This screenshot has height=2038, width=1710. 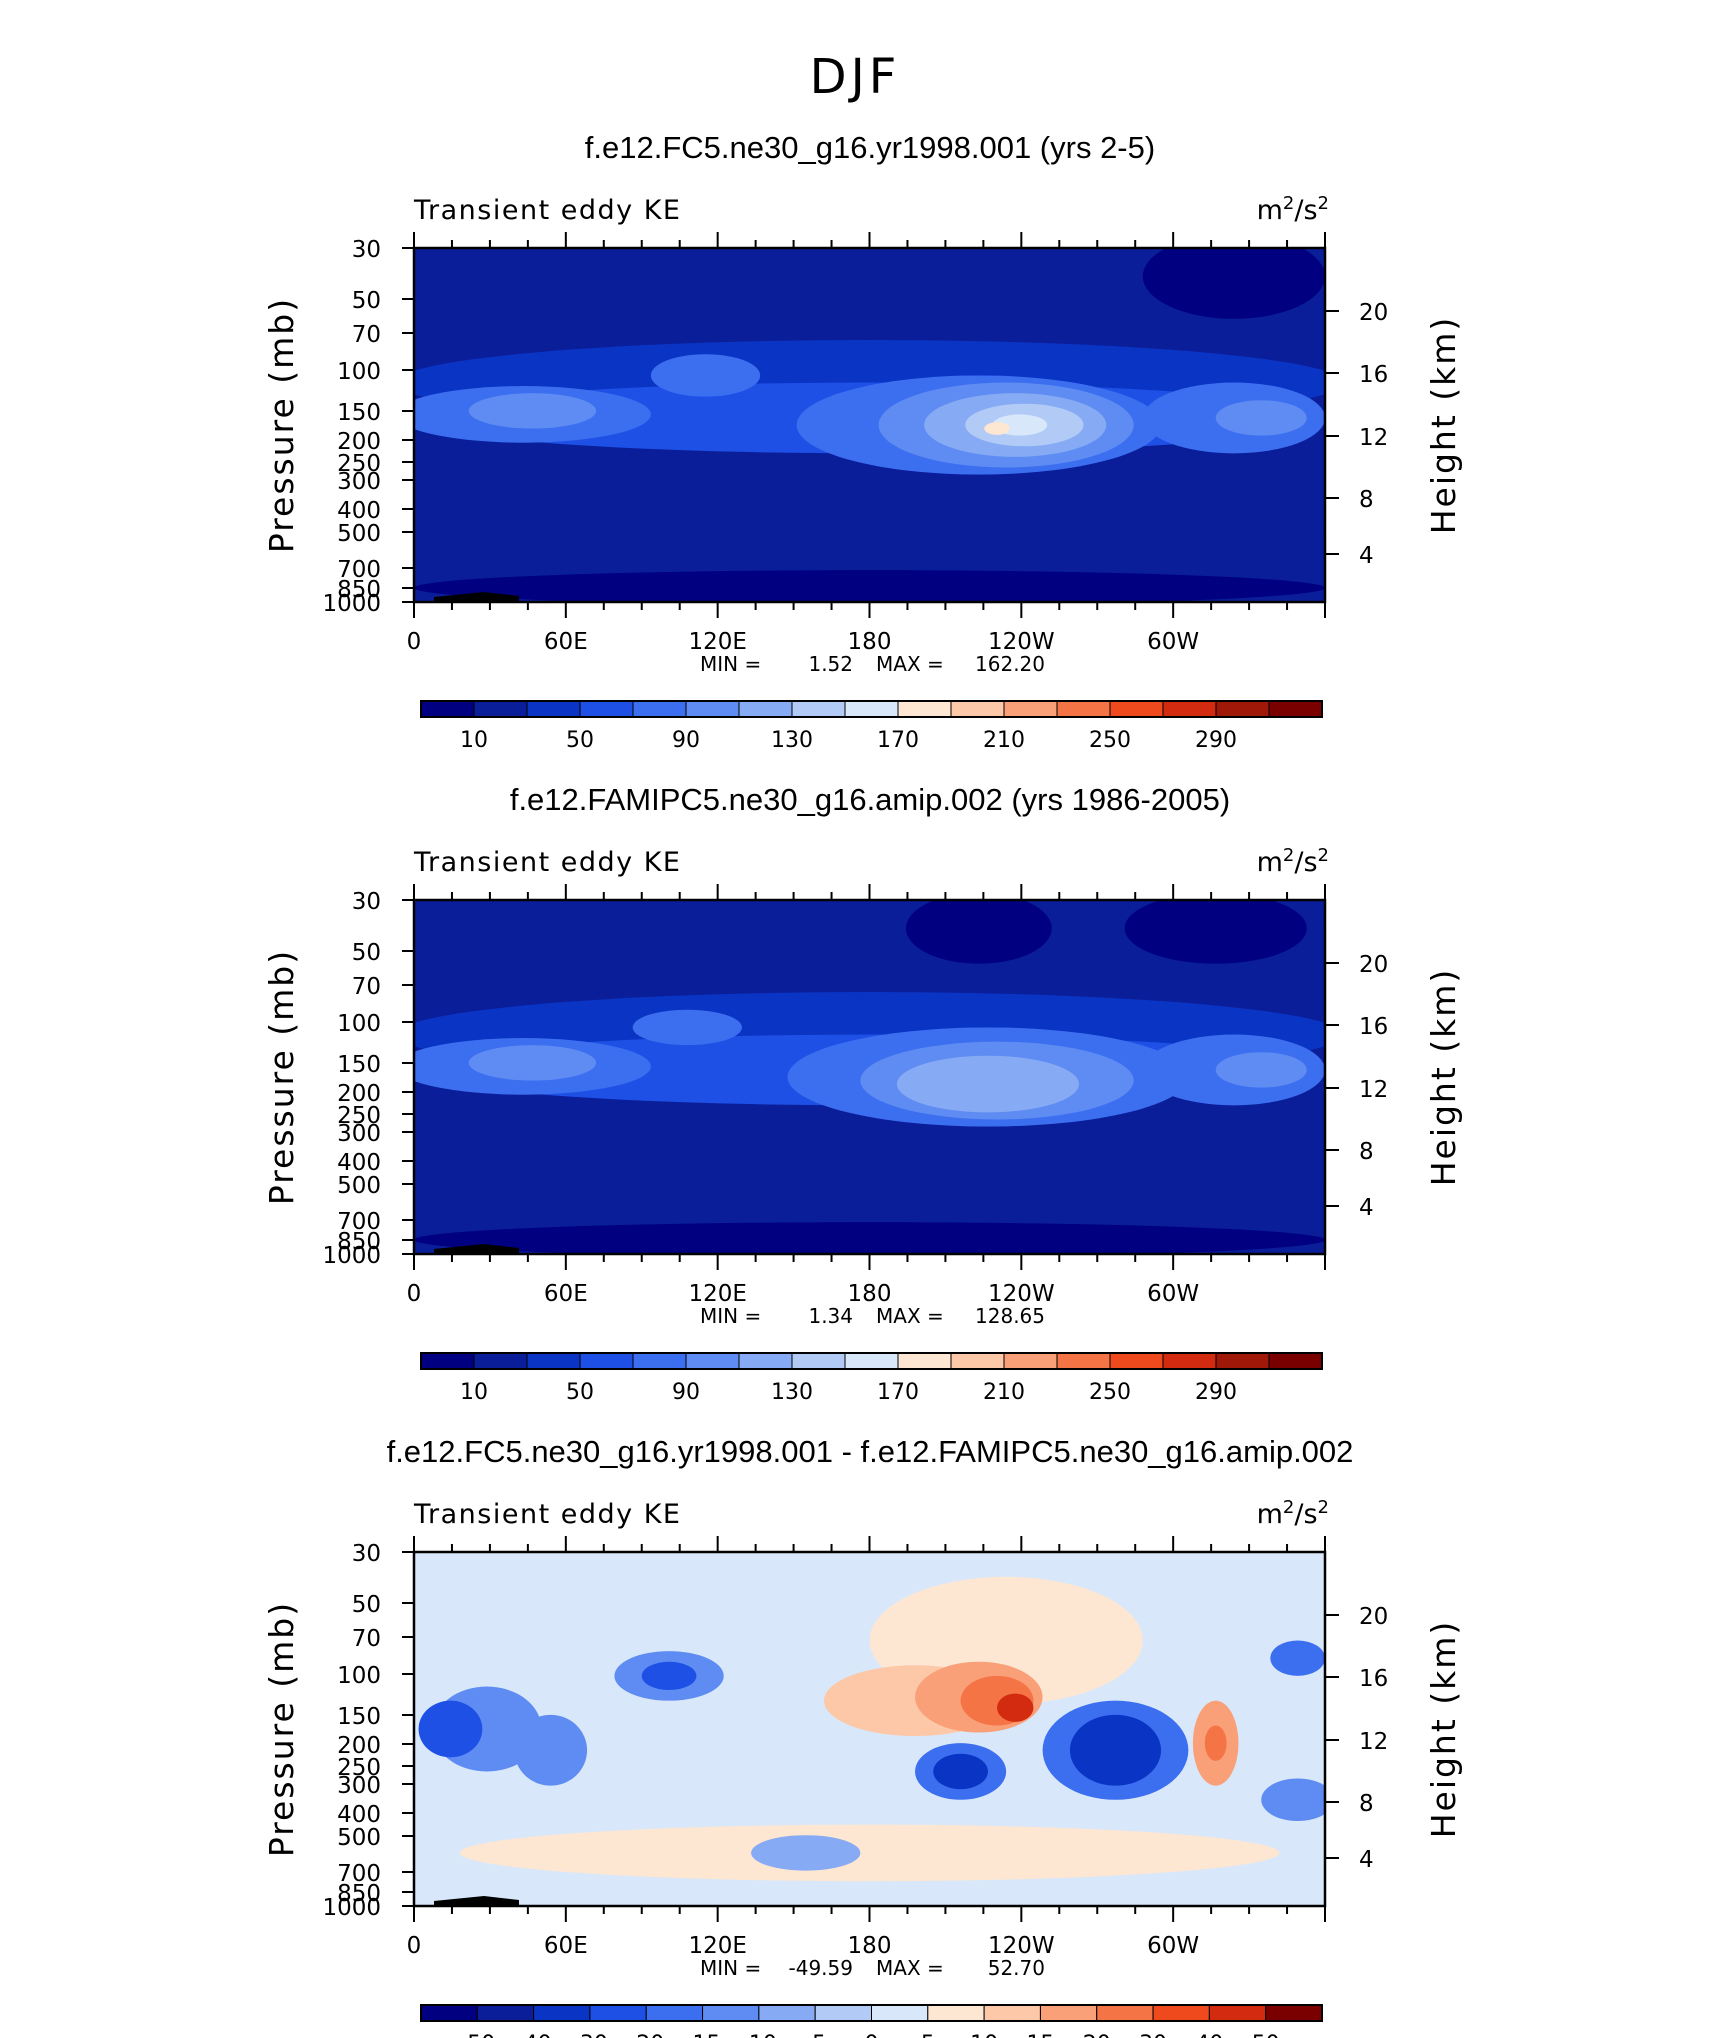 What do you see at coordinates (1173, 1294) in the screenshot?
I see `x-tick-label: 60W` at bounding box center [1173, 1294].